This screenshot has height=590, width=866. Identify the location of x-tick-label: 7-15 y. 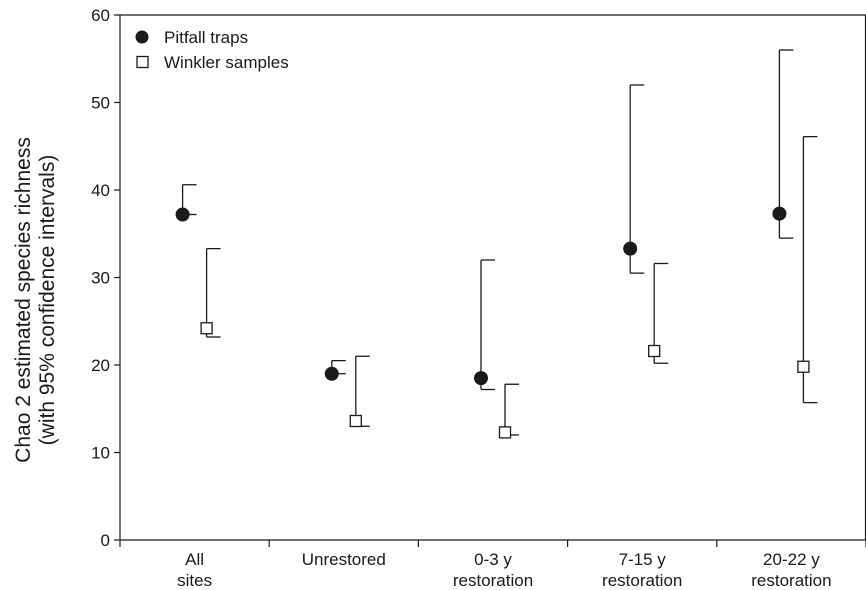
(643, 559).